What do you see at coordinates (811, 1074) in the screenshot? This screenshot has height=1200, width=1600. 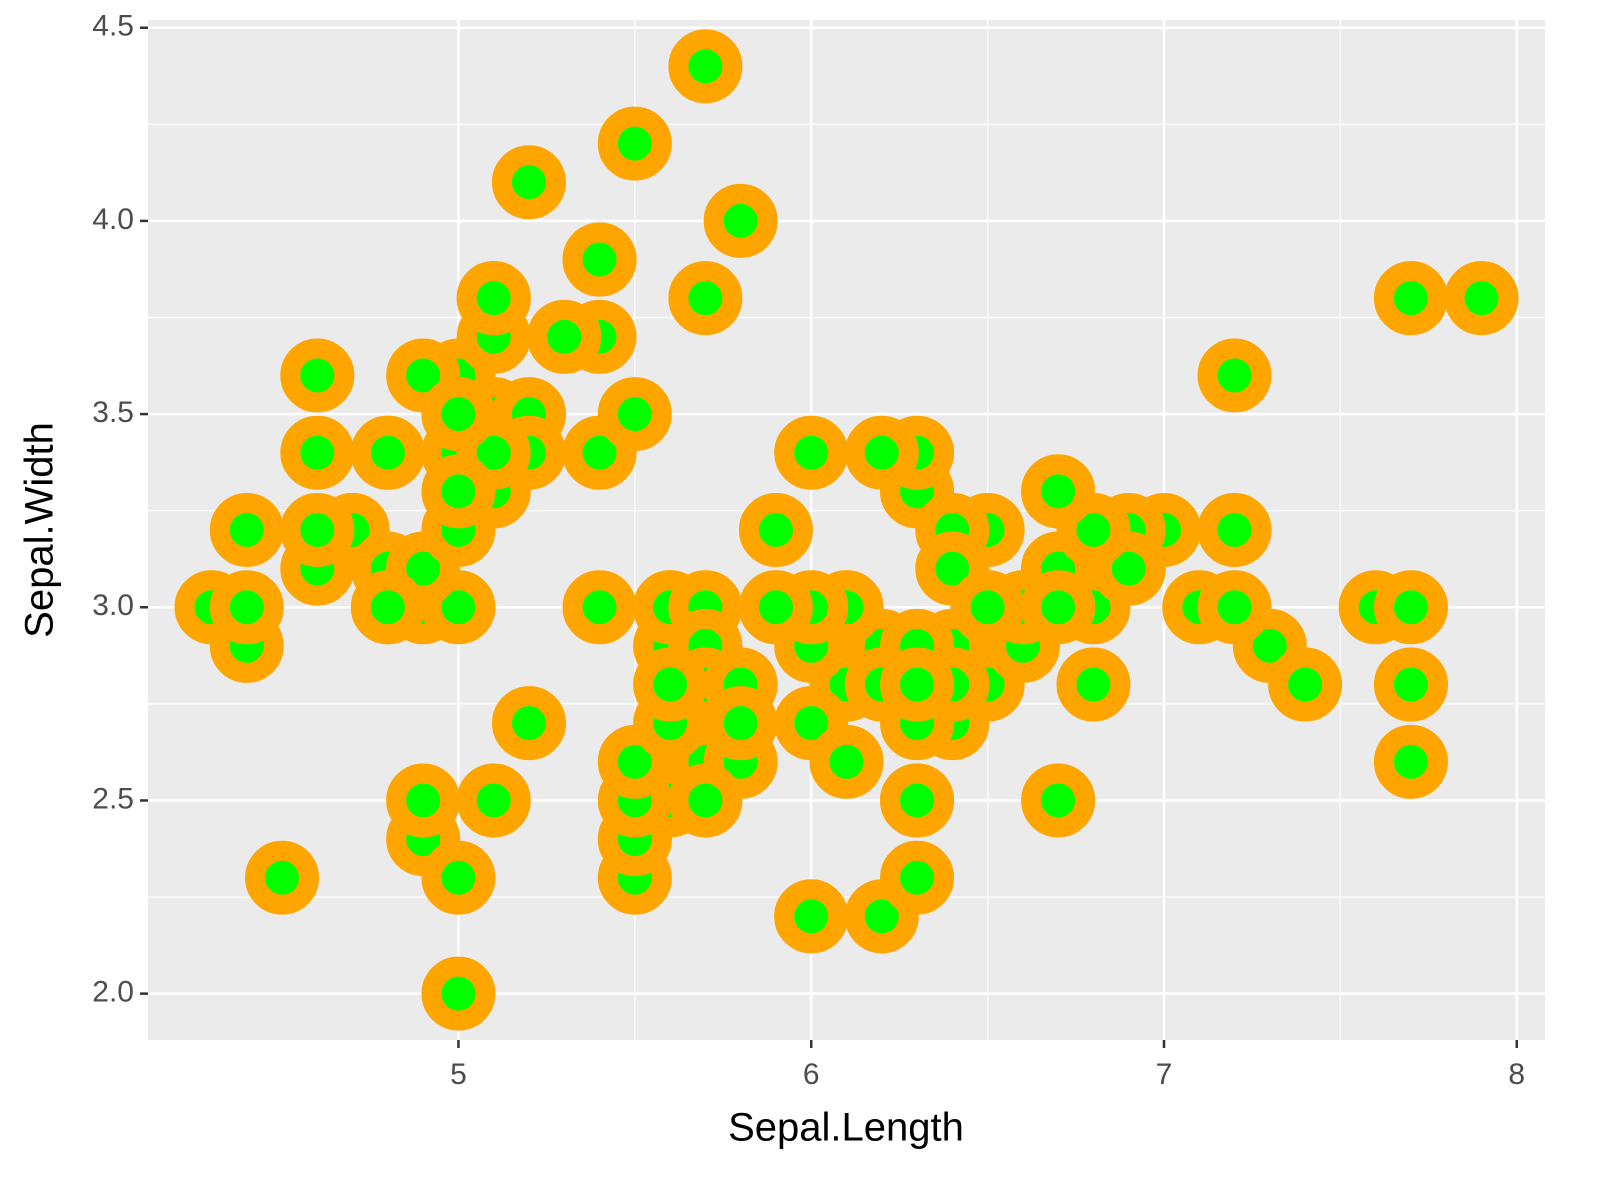 I see `x-tick-label: 6` at bounding box center [811, 1074].